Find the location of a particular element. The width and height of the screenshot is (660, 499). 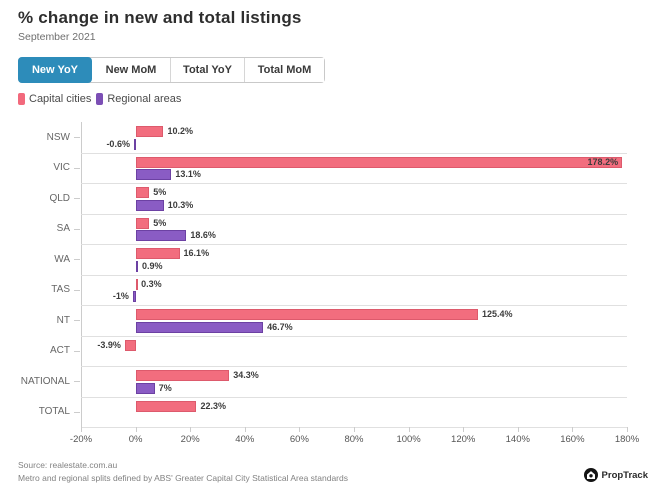

chart-subtitle: September 2021 is located at coordinates (57, 37).